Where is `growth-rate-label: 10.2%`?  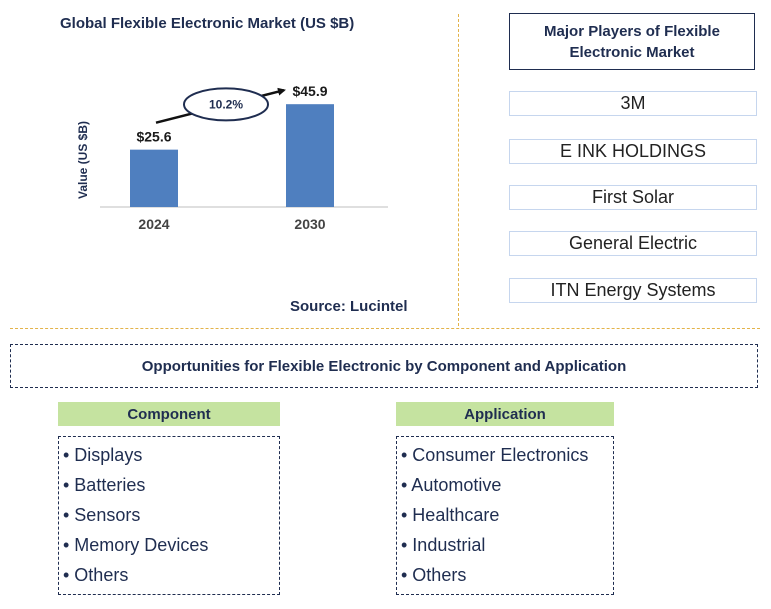 growth-rate-label: 10.2% is located at coordinates (226, 104).